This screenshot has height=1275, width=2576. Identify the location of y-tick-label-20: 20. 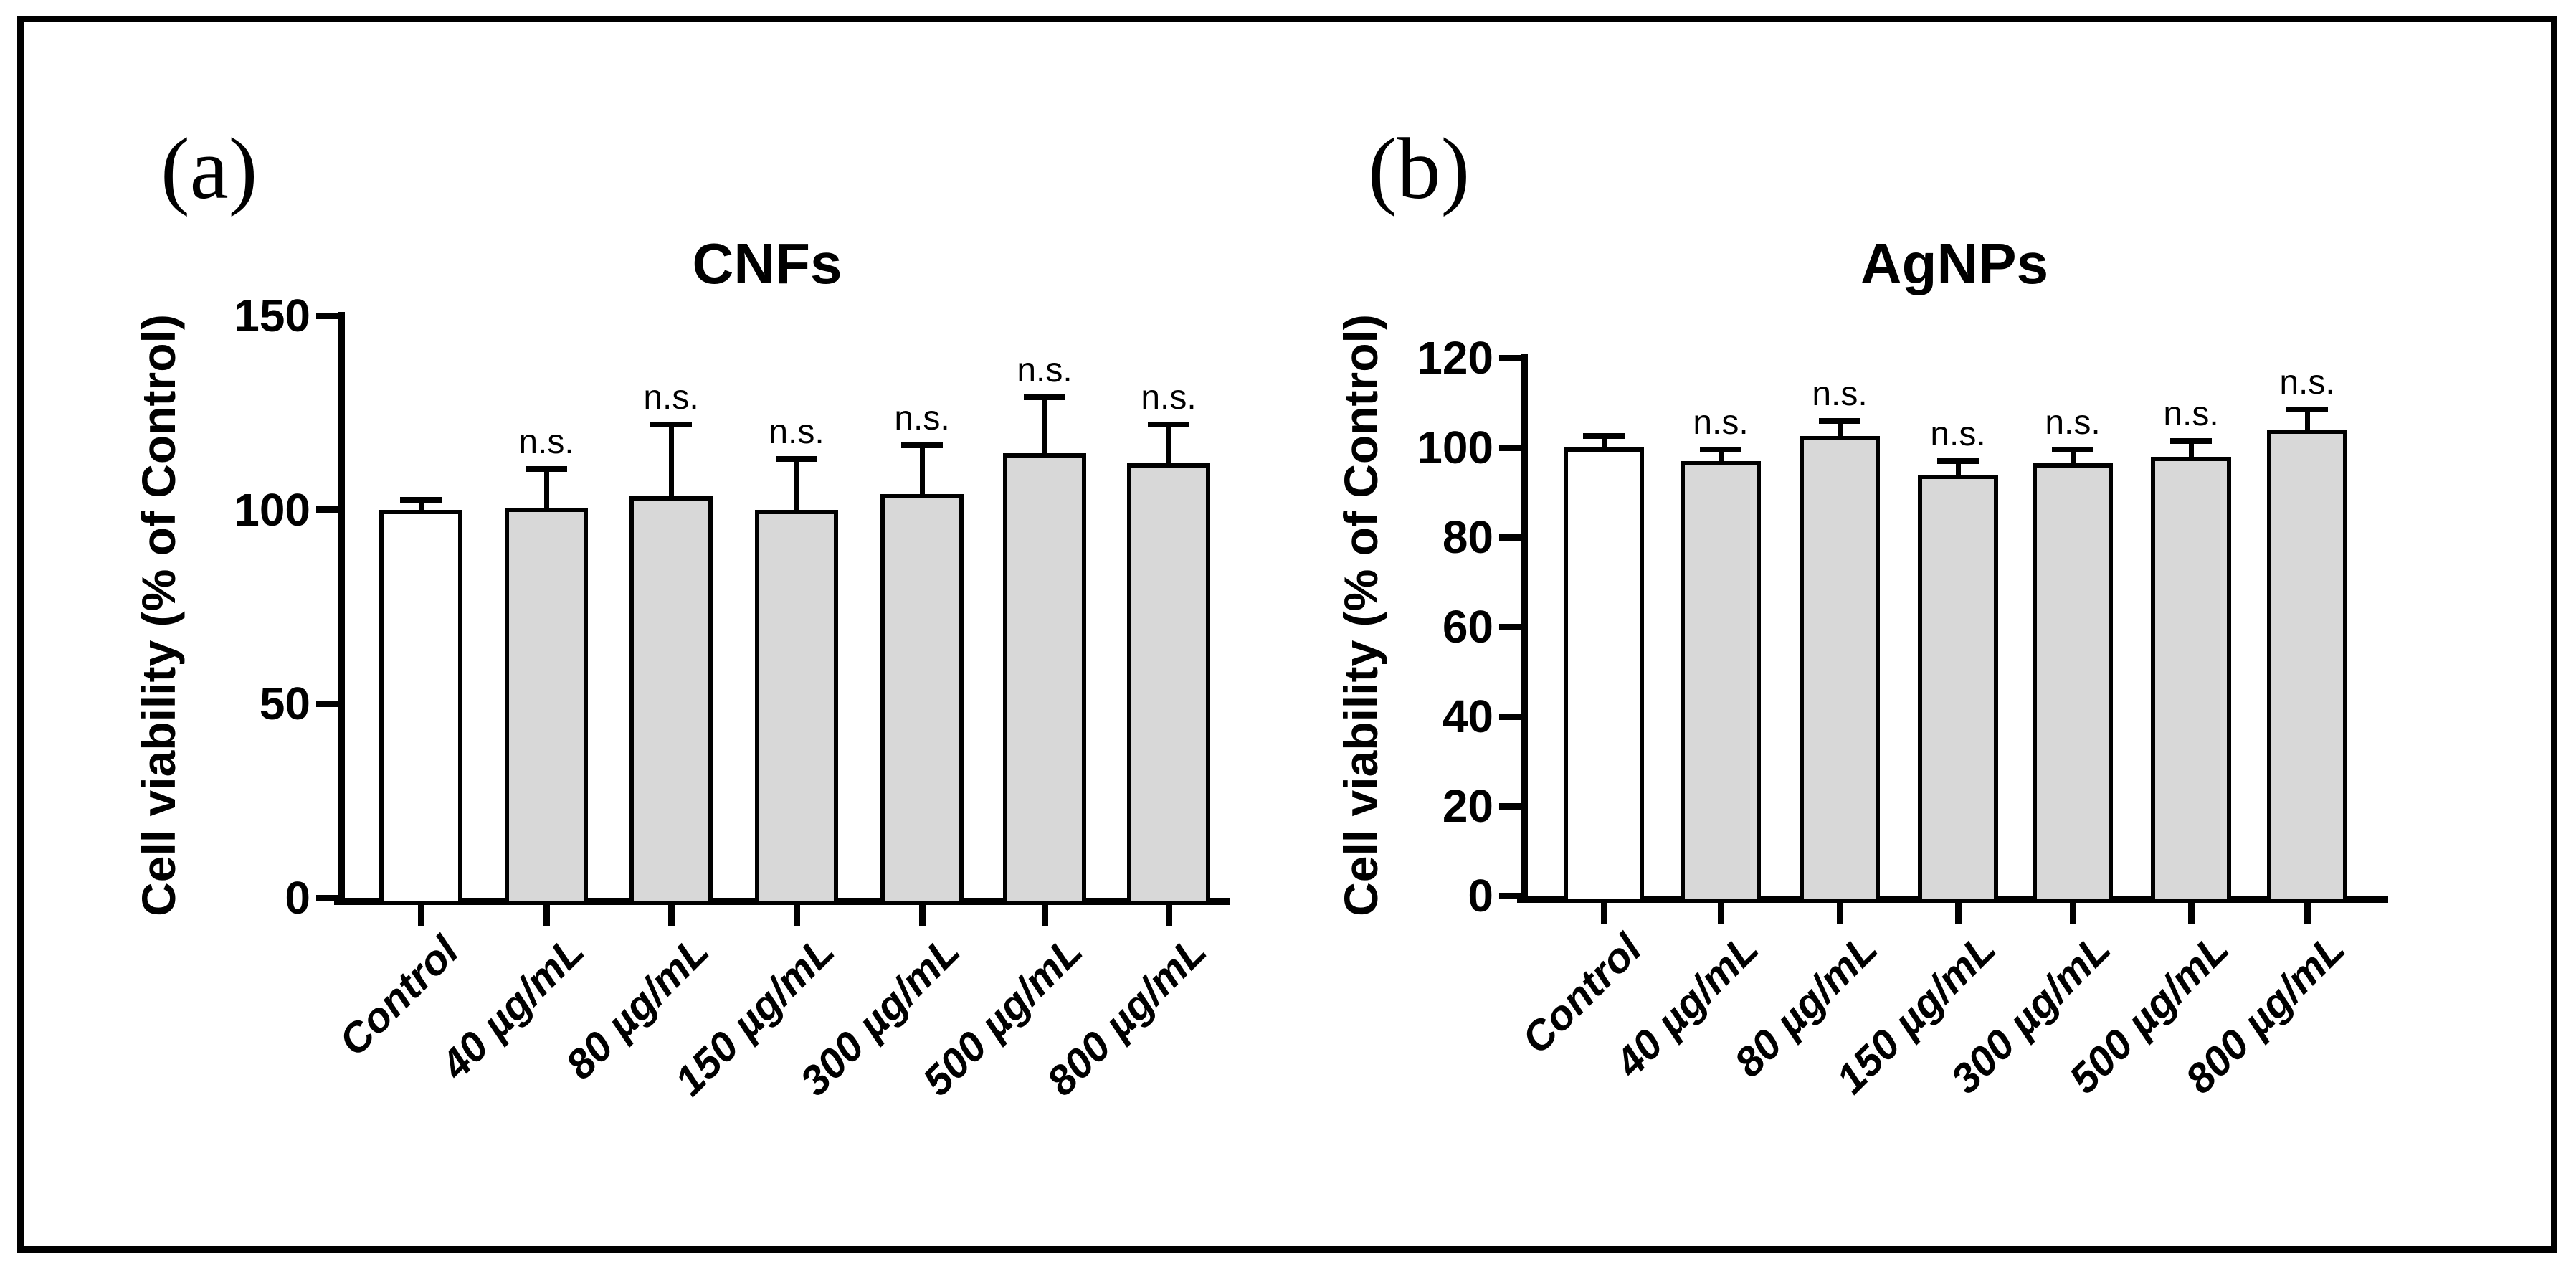
(1468, 806).